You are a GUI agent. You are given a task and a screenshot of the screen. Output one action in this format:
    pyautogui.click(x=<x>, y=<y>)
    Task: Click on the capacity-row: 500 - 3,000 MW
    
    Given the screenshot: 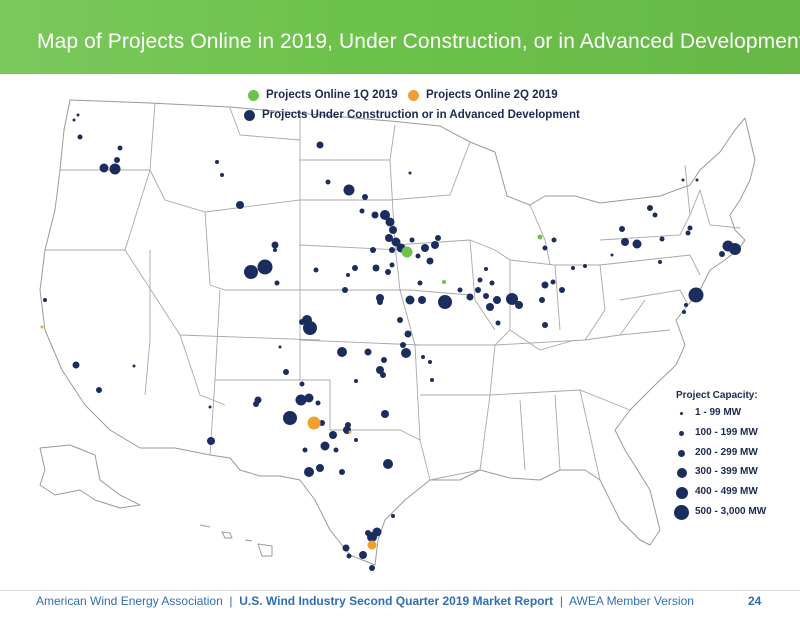 What is the action you would take?
    pyautogui.click(x=733, y=513)
    